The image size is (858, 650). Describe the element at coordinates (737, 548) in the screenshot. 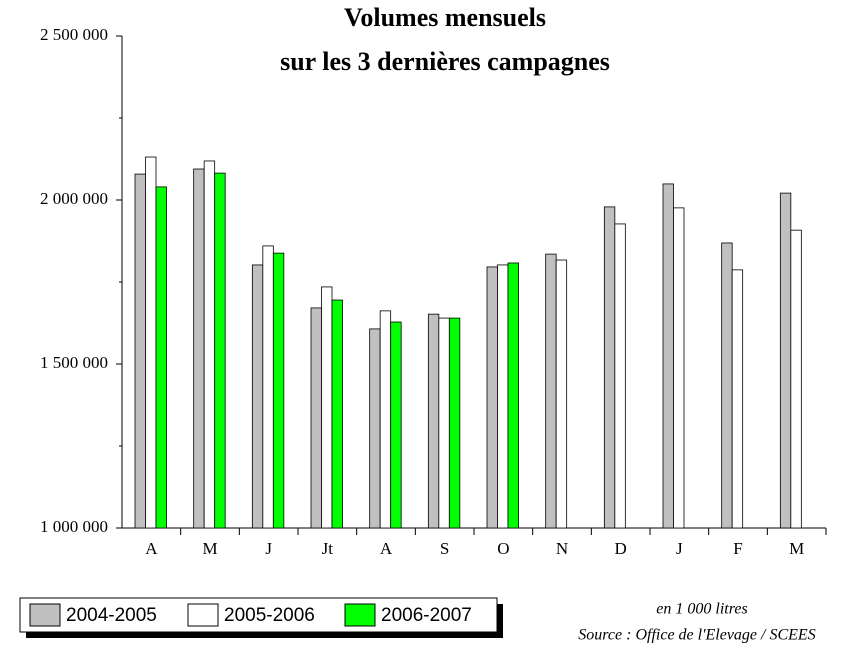

I see `x-tick-label: F` at that location.